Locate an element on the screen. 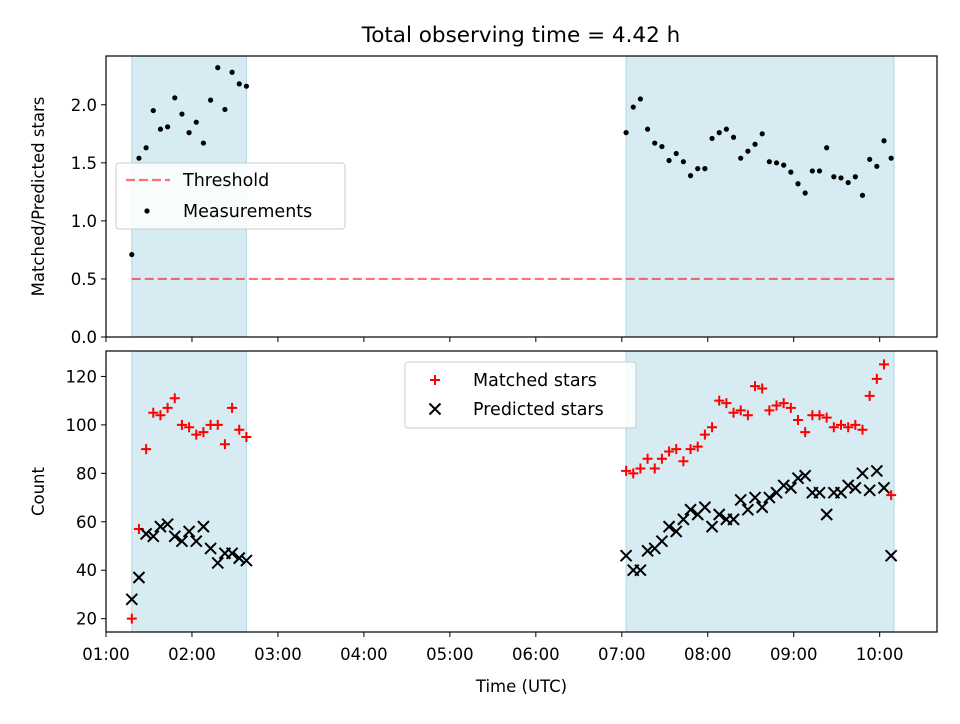 Image resolution: width=960 pixels, height=724 pixels. y-tick-label: 100 is located at coordinates (82, 425).